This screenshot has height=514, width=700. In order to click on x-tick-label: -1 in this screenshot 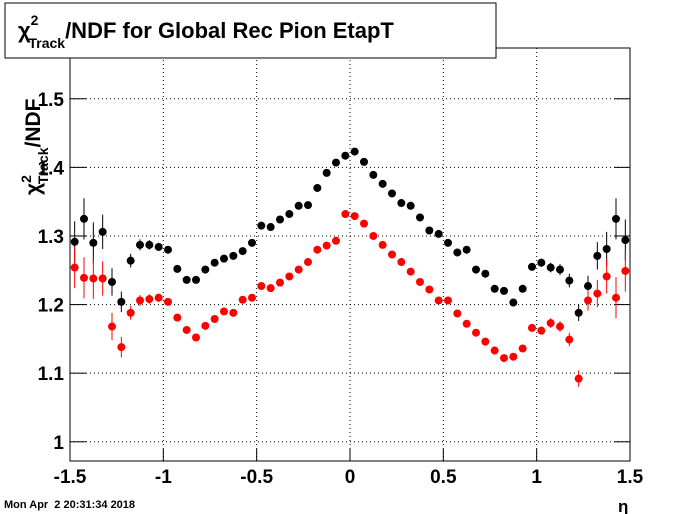, I will do `click(163, 477)`.